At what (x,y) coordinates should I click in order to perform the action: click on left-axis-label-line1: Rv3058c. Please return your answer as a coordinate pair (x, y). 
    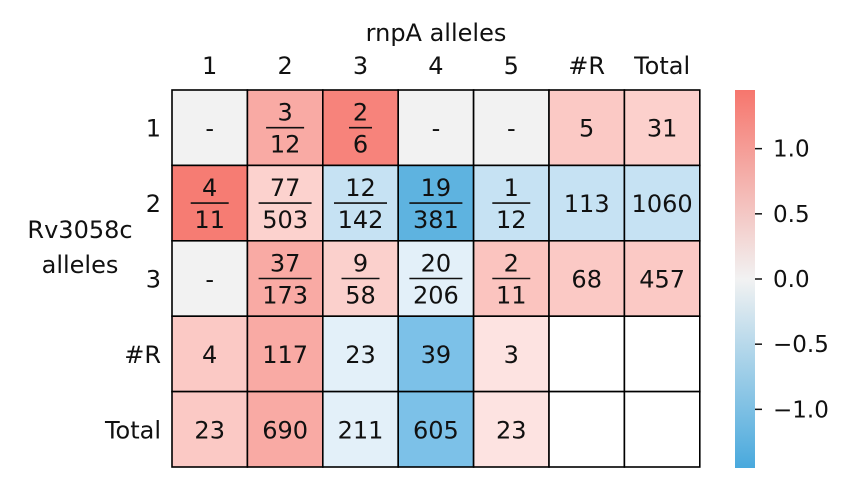
    Looking at the image, I should click on (79, 230).